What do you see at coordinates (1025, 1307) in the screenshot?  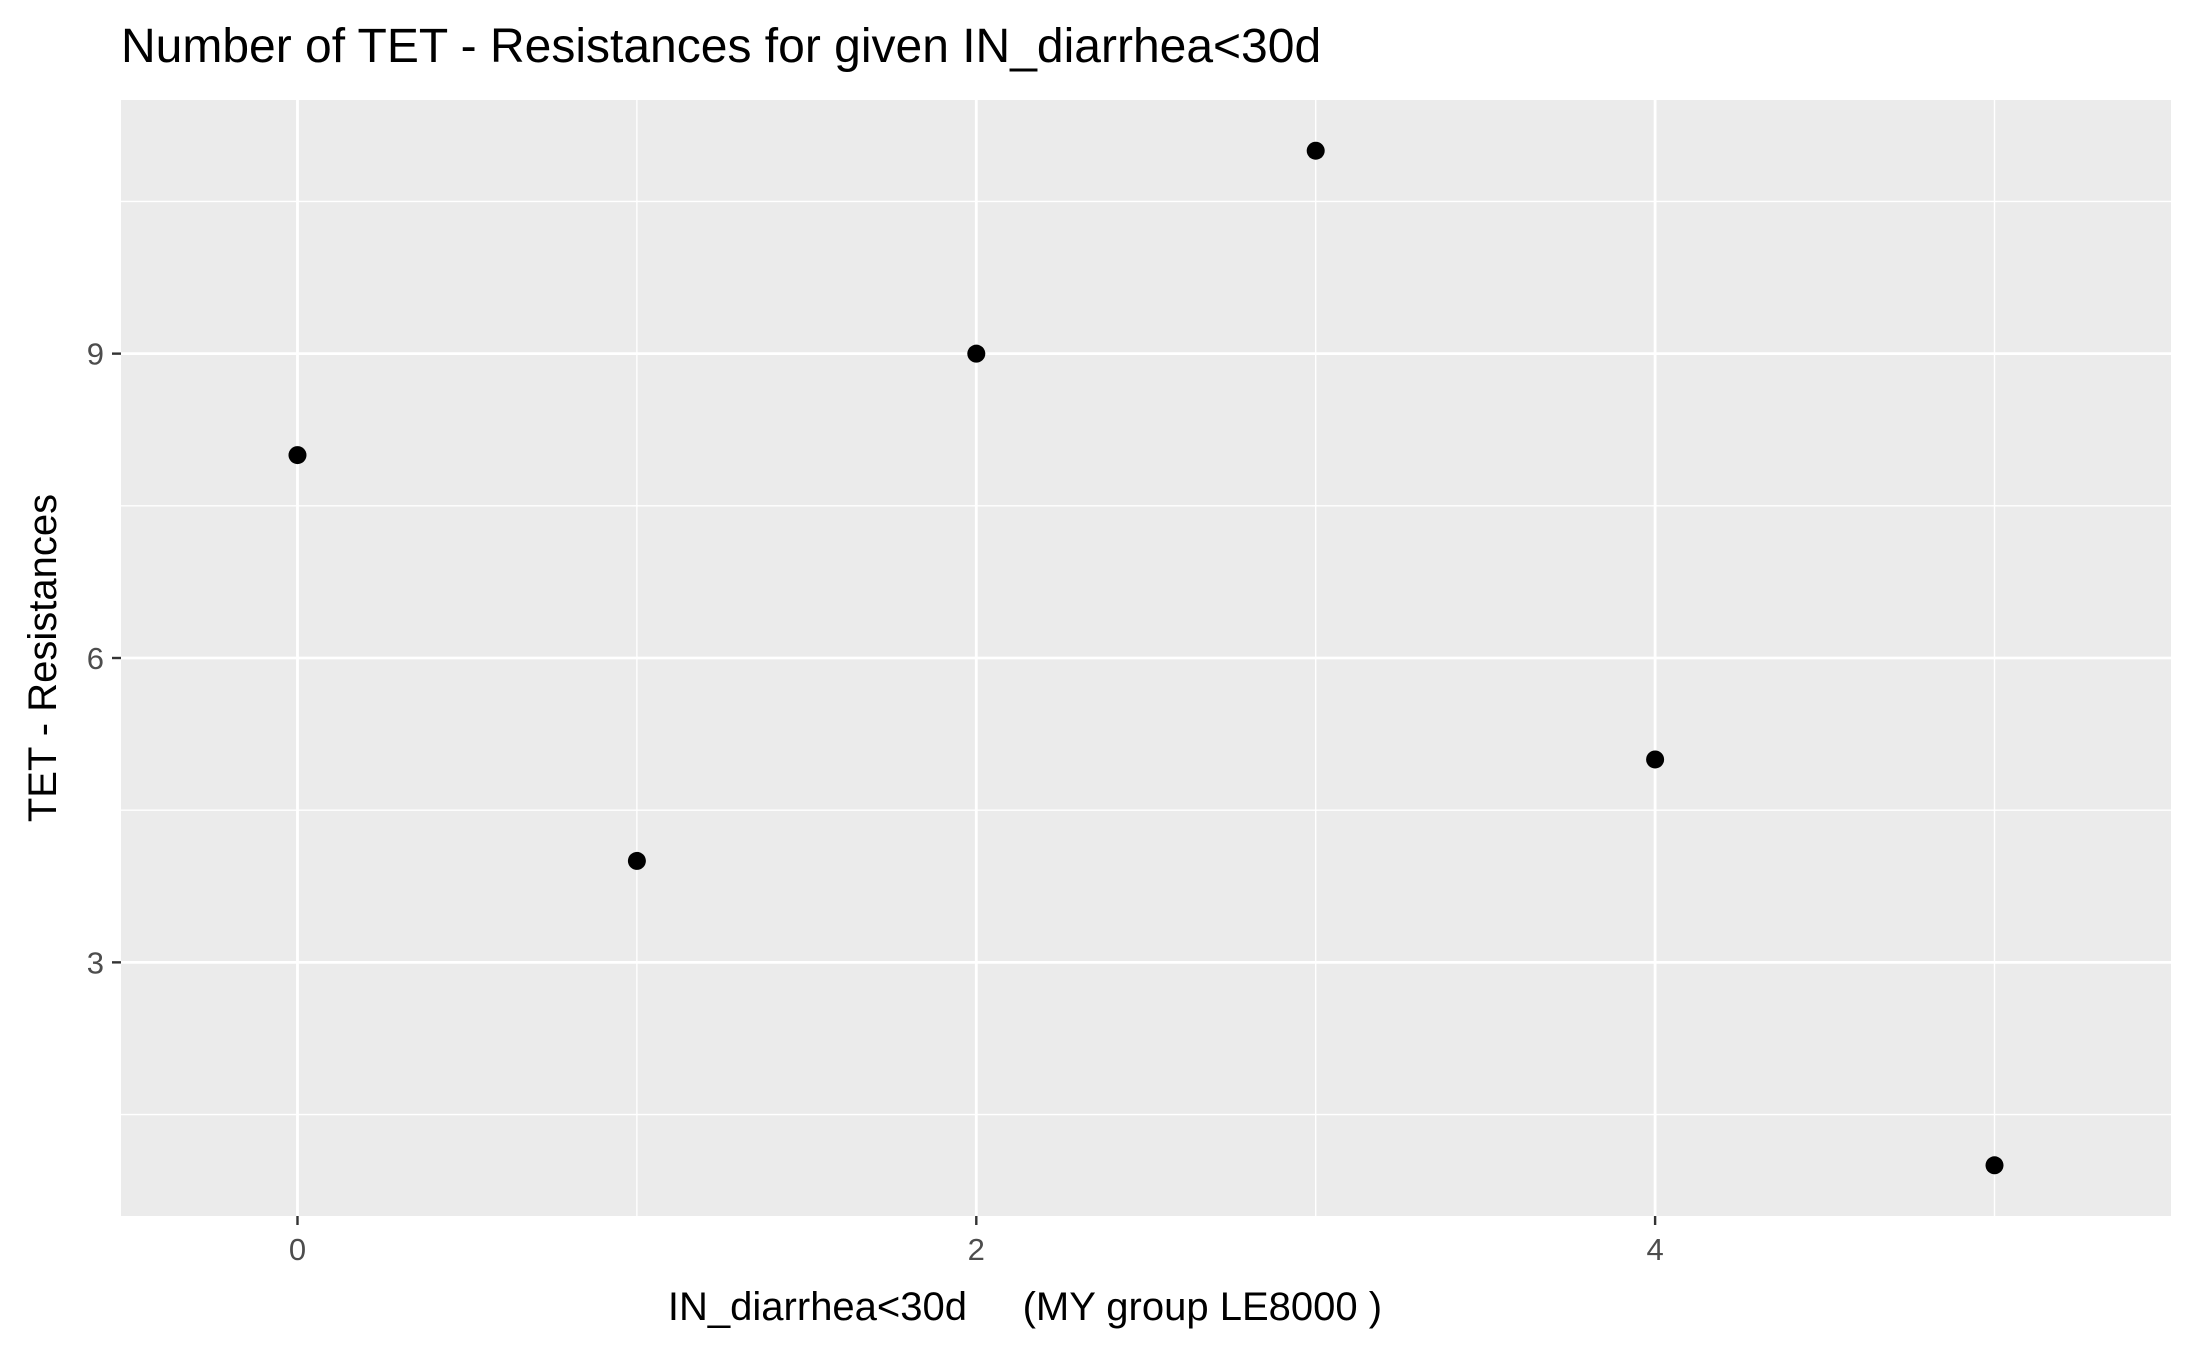 I see `x-axis-title: IN_diarrhea<30d (MY group LE8000 )` at bounding box center [1025, 1307].